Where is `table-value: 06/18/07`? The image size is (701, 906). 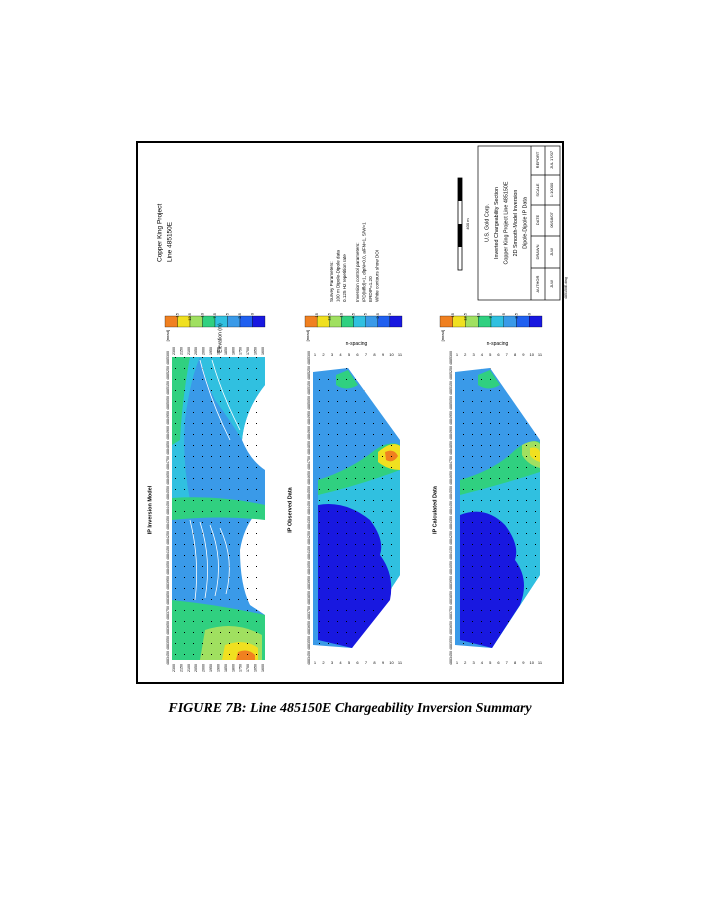
table-value: 06/18/07 is located at coordinates (551, 219).